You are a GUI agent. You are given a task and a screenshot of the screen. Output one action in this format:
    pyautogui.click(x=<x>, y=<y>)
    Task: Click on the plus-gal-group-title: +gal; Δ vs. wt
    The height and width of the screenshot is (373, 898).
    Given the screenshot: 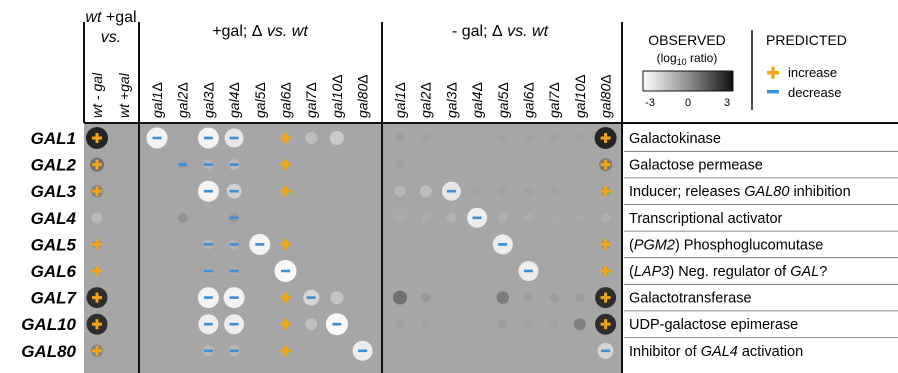 What is the action you would take?
    pyautogui.click(x=260, y=31)
    